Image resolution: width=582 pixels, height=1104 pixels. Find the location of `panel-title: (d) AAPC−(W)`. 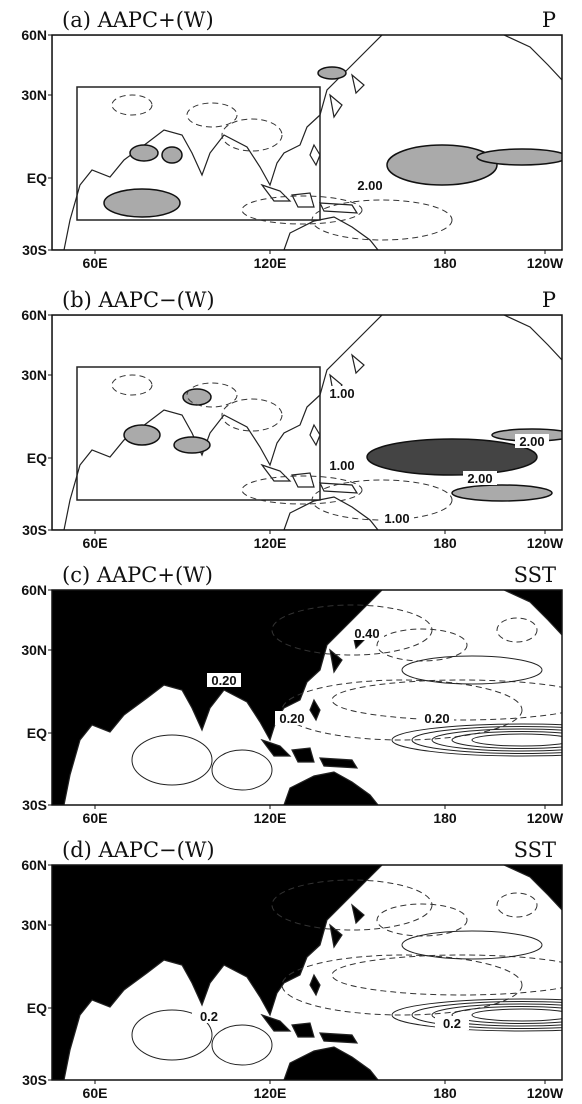

panel-title: (d) AAPC−(W) is located at coordinates (138, 850).